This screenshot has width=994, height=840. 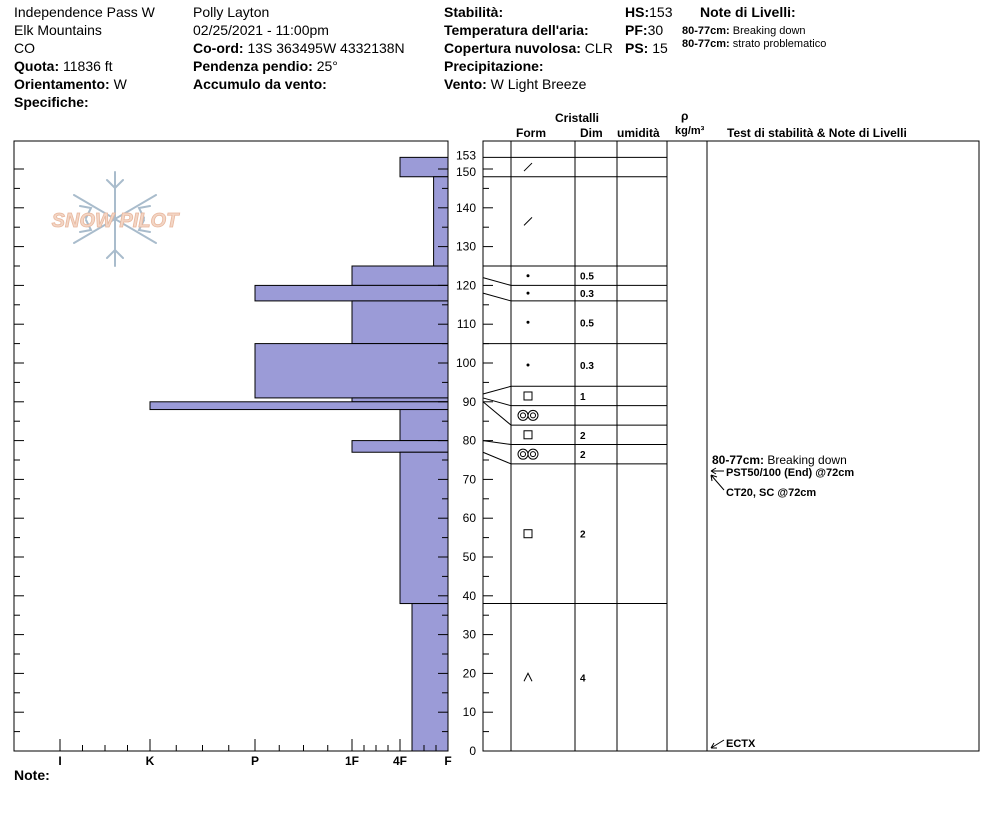 I want to click on tests-header: Test di stabilità & Note di Livelli, so click(x=817, y=133).